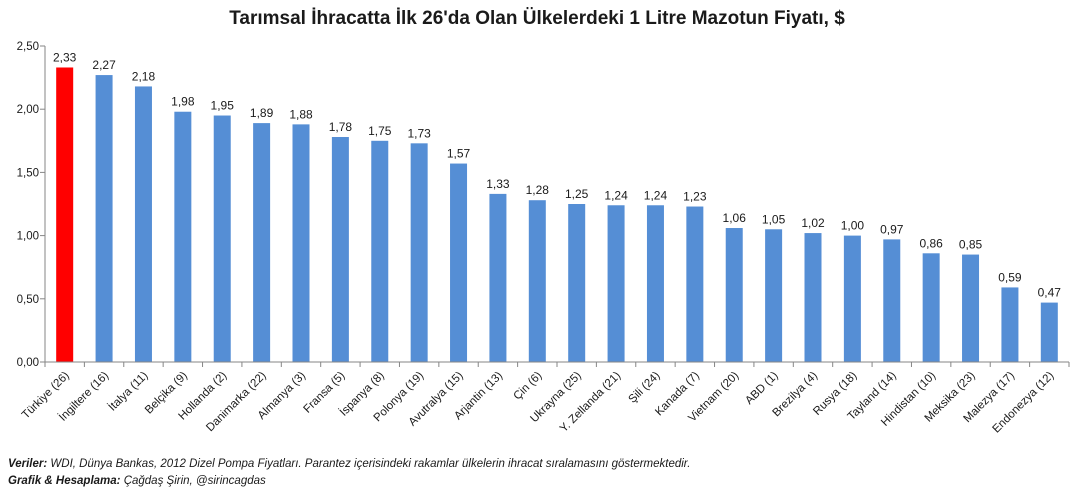 Image resolution: width=1074 pixels, height=494 pixels. Describe the element at coordinates (28, 464) in the screenshot. I see `footer-source-label: Veriler:` at that location.